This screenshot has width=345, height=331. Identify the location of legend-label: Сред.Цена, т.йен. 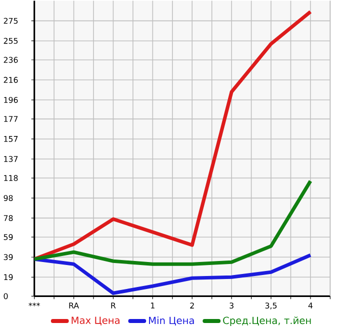
(267, 321).